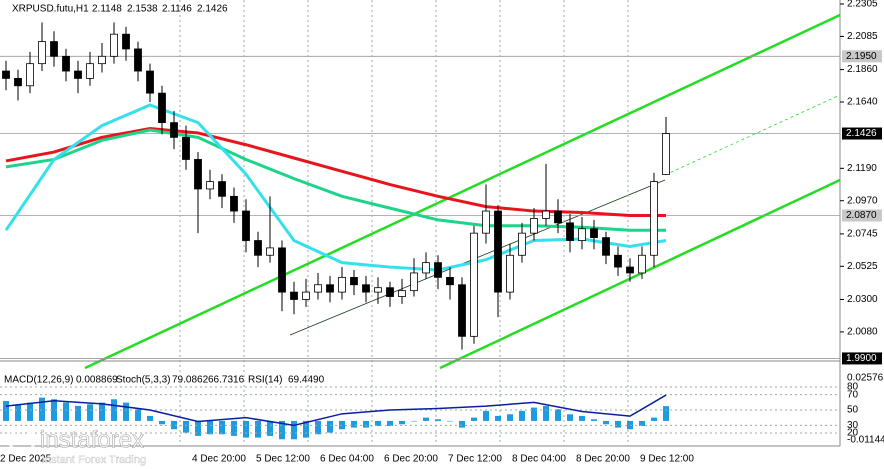 The width and height of the screenshot is (884, 469). Describe the element at coordinates (862, 36) in the screenshot. I see `y-tick-label: 2.2085` at that location.